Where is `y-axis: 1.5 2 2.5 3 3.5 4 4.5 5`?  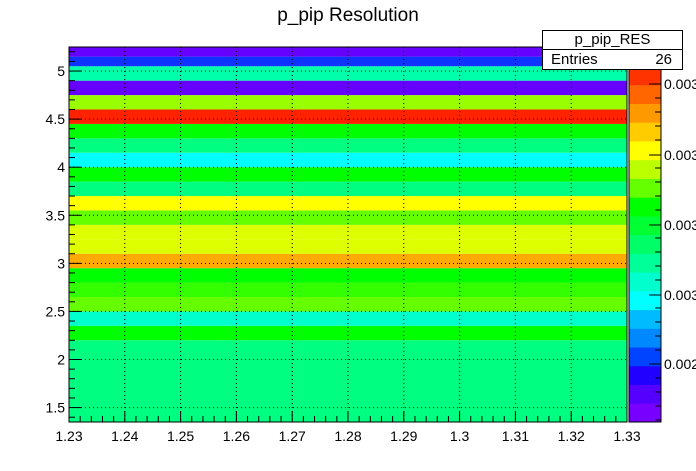
y-axis: 1.5 2 2.5 3 3.5 4 4.5 5 is located at coordinates (63, 234).